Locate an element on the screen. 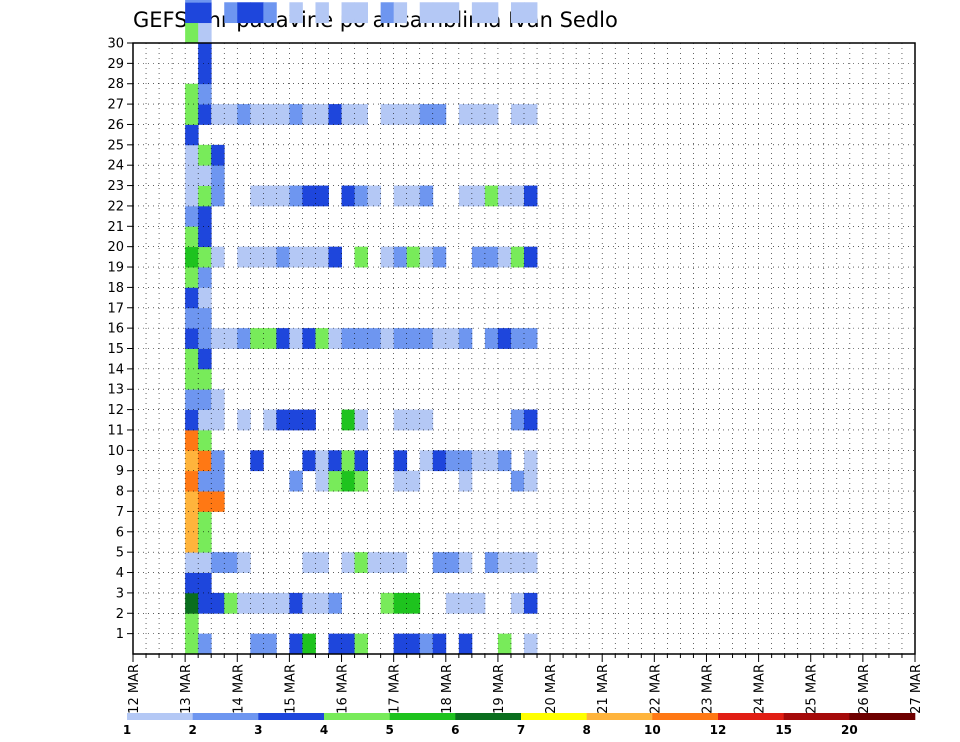 The height and width of the screenshot is (742, 960). y-tick-label: 19 is located at coordinates (115, 268).